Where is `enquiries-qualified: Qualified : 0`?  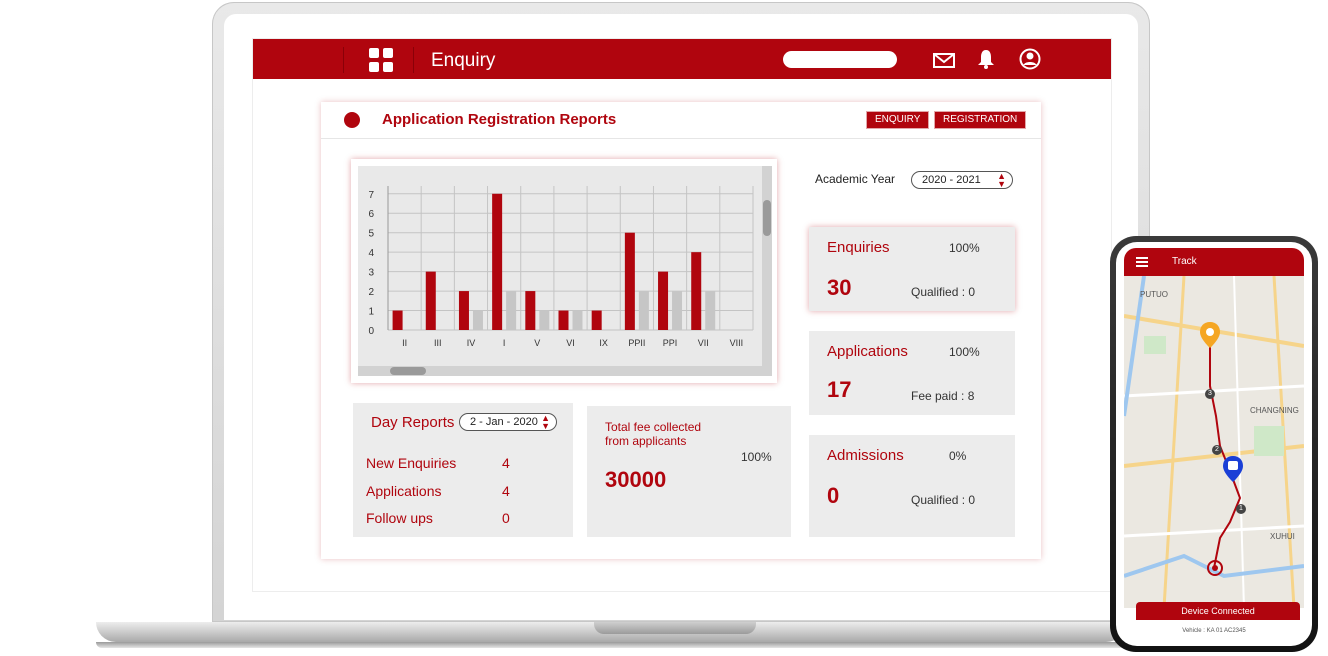 enquiries-qualified: Qualified : 0 is located at coordinates (943, 292).